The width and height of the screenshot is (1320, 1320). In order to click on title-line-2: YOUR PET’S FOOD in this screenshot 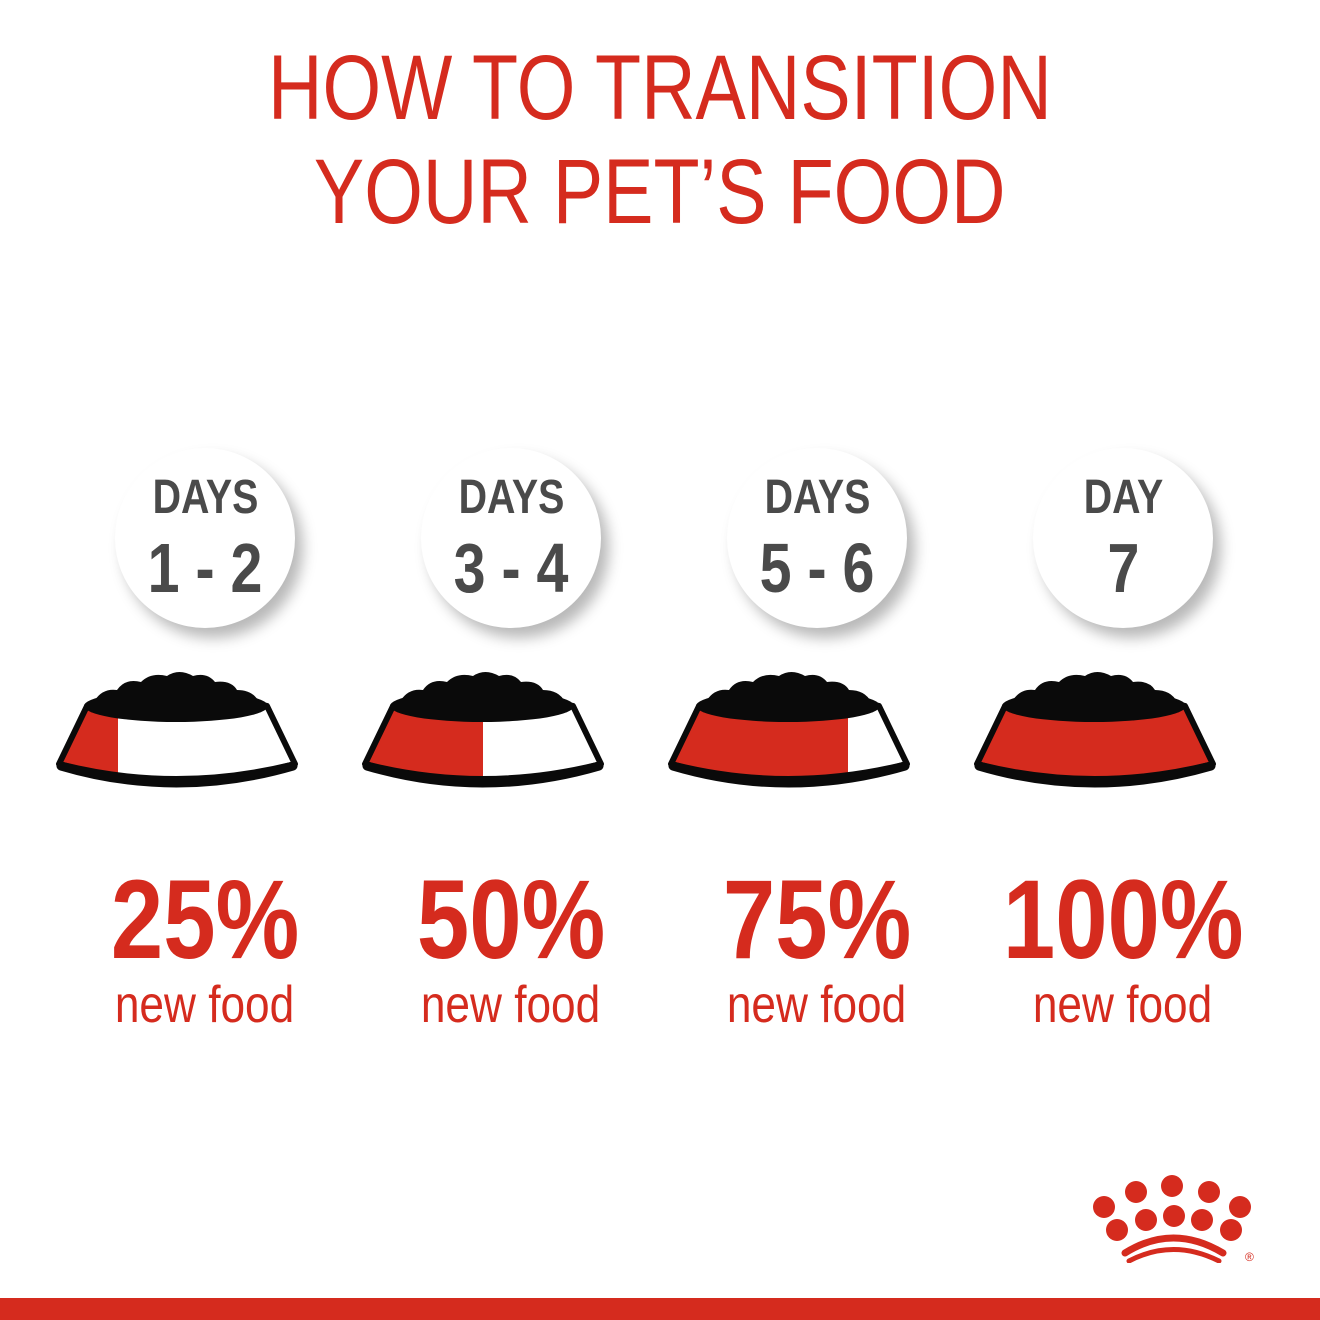, I will do `click(660, 192)`.